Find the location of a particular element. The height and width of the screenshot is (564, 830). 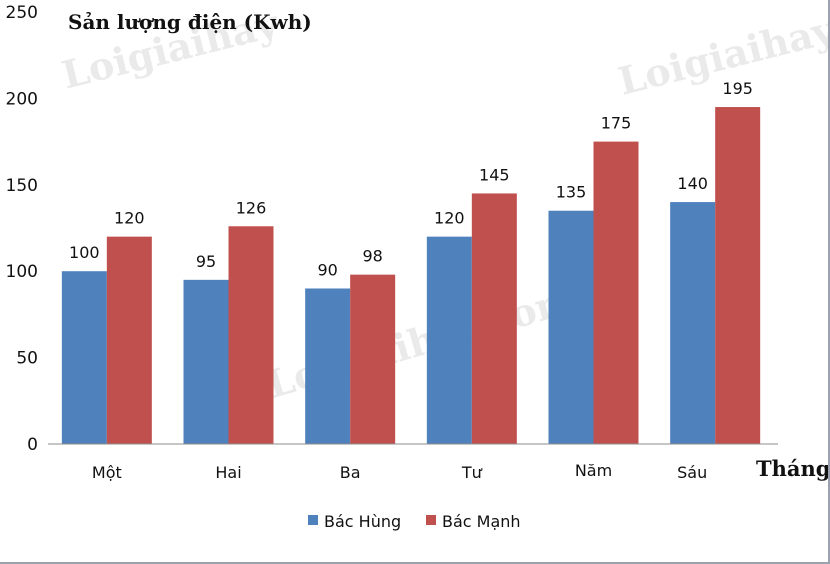

legend-label-bac-manh: Bác Mạnh is located at coordinates (481, 521).